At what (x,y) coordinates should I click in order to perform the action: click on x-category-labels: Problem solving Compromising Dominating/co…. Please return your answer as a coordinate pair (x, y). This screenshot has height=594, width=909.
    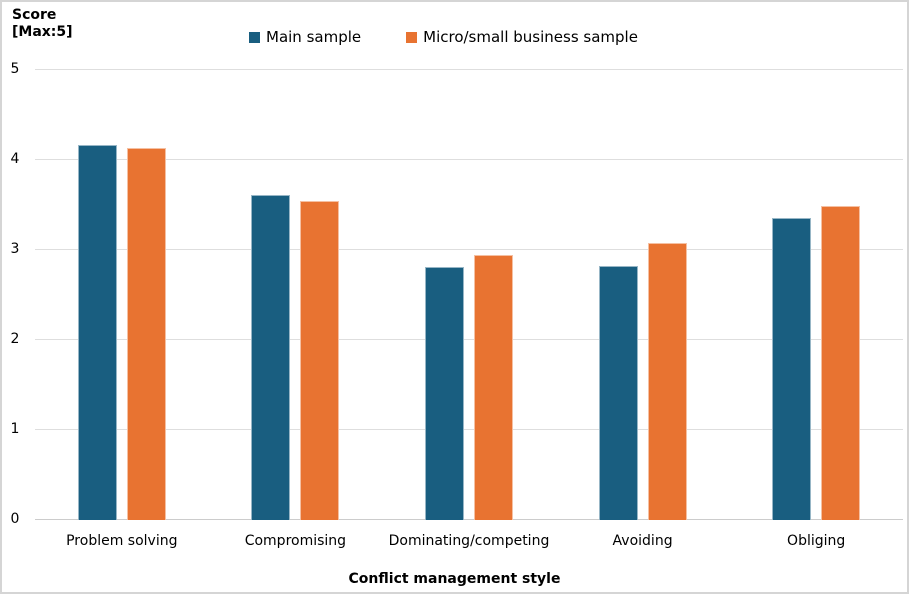
    Looking at the image, I should click on (469, 541).